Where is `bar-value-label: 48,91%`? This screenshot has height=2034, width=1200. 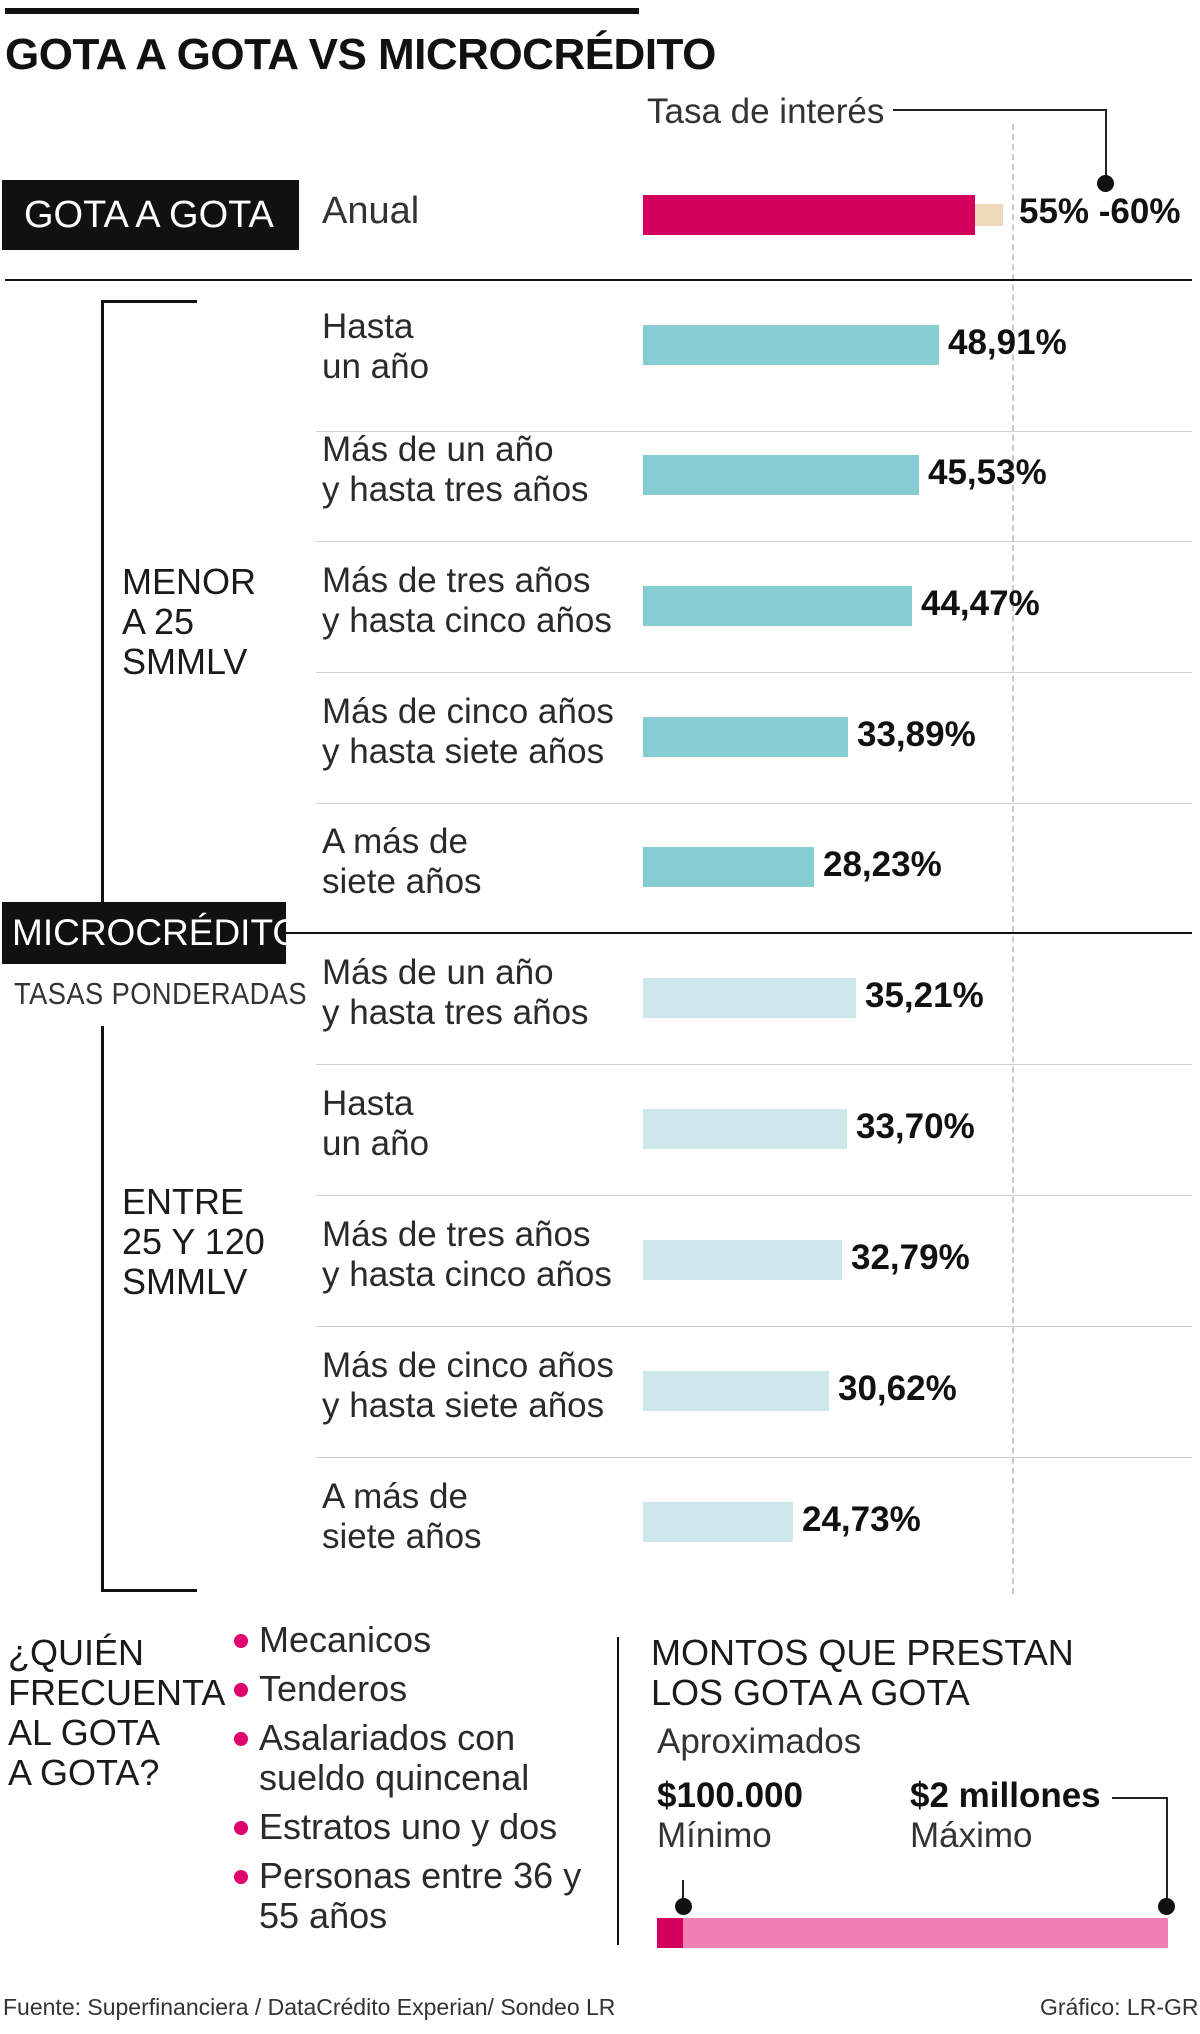 bar-value-label: 48,91% is located at coordinates (1007, 342).